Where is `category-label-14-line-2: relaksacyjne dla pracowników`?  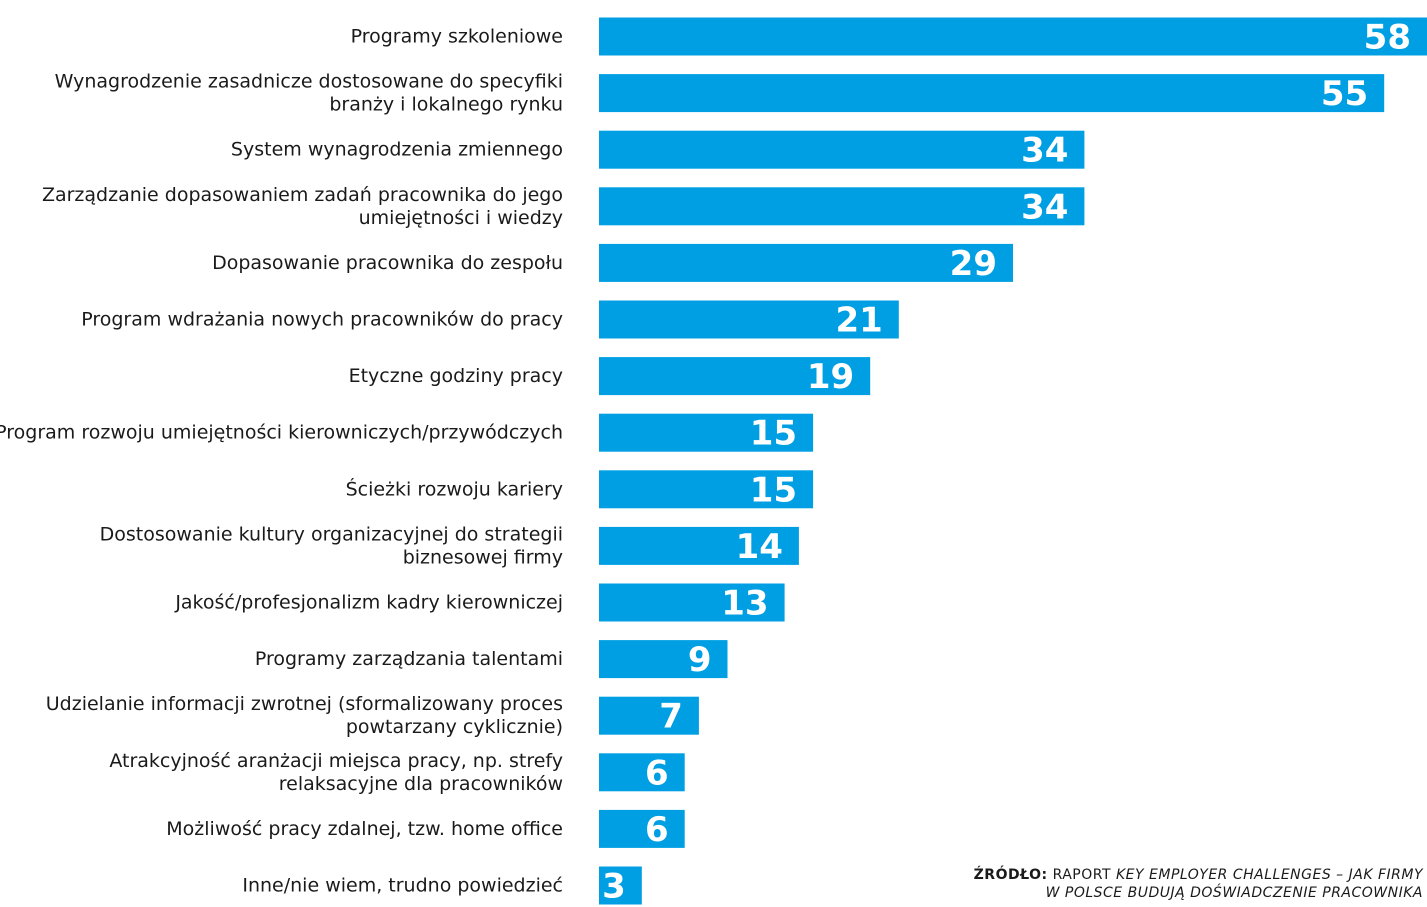 category-label-14-line-2: relaksacyjne dla pracowników is located at coordinates (421, 784).